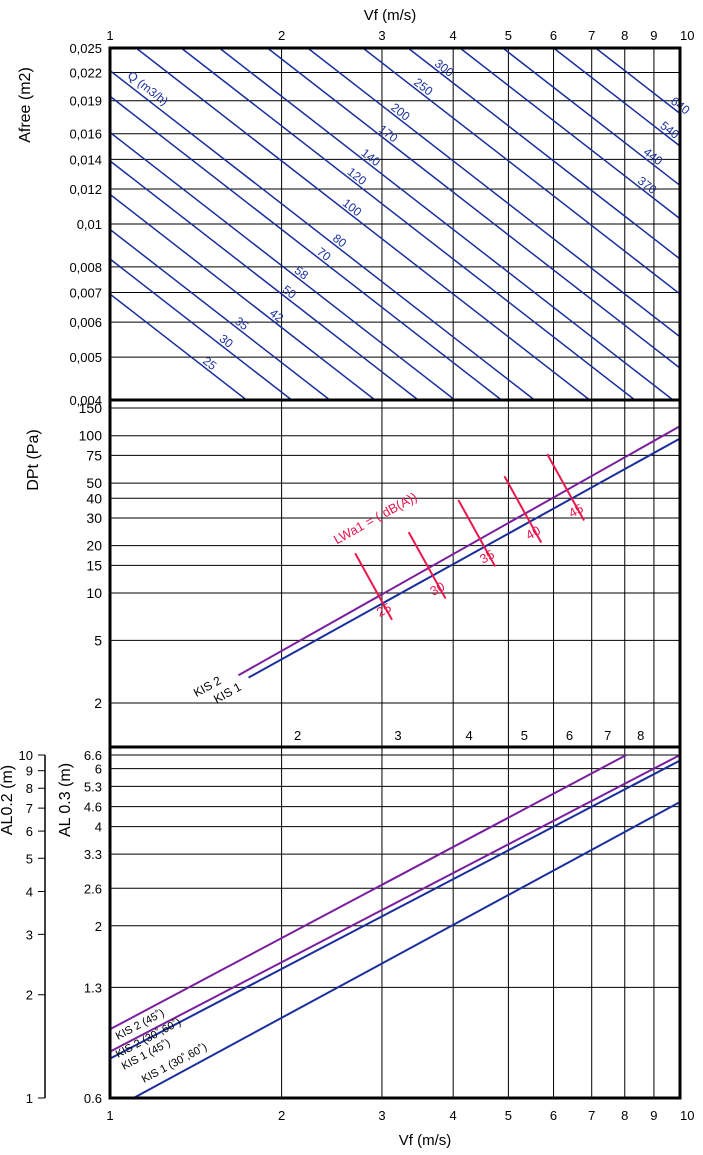 Image resolution: width=703 pixels, height=1155 pixels. Describe the element at coordinates (423, 87) in the screenshot. I see `q-label: 250` at that location.